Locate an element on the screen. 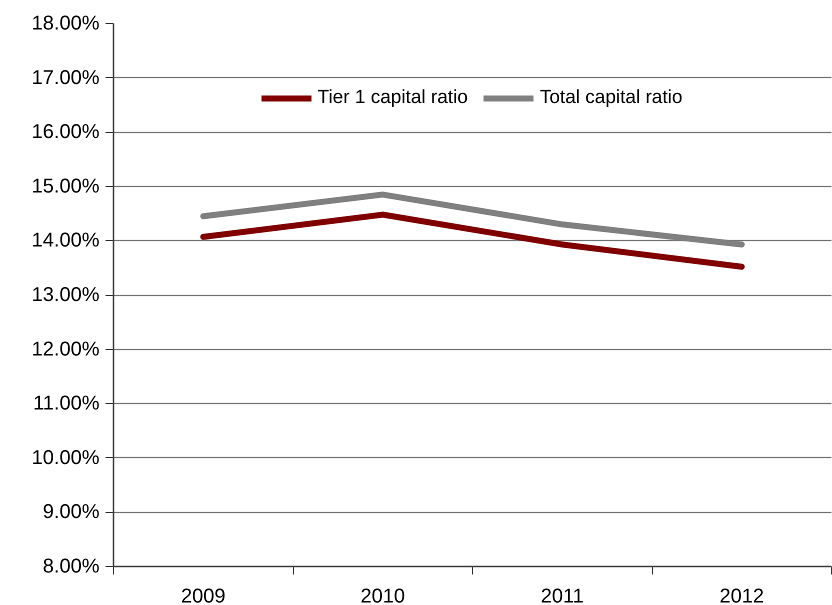  y-tick-label: 18.00% is located at coordinates (66, 23).